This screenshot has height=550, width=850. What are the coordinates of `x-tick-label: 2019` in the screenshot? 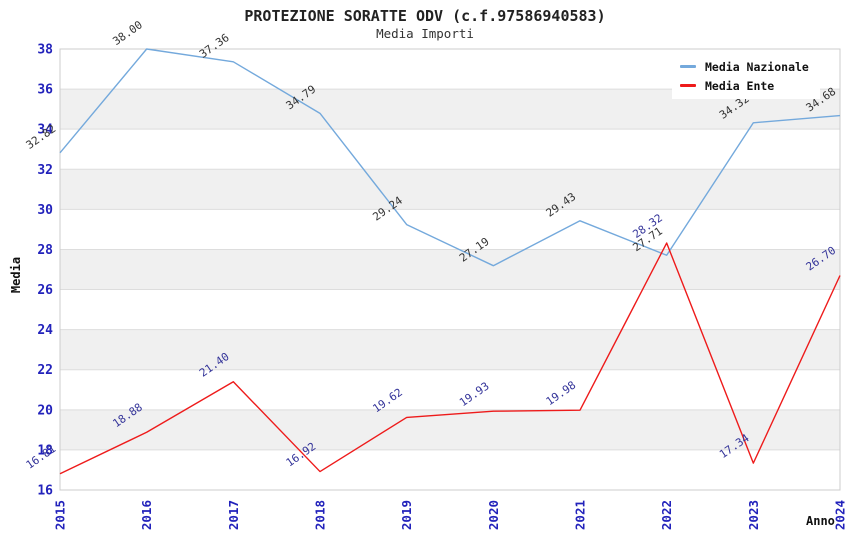 It's located at (406, 515).